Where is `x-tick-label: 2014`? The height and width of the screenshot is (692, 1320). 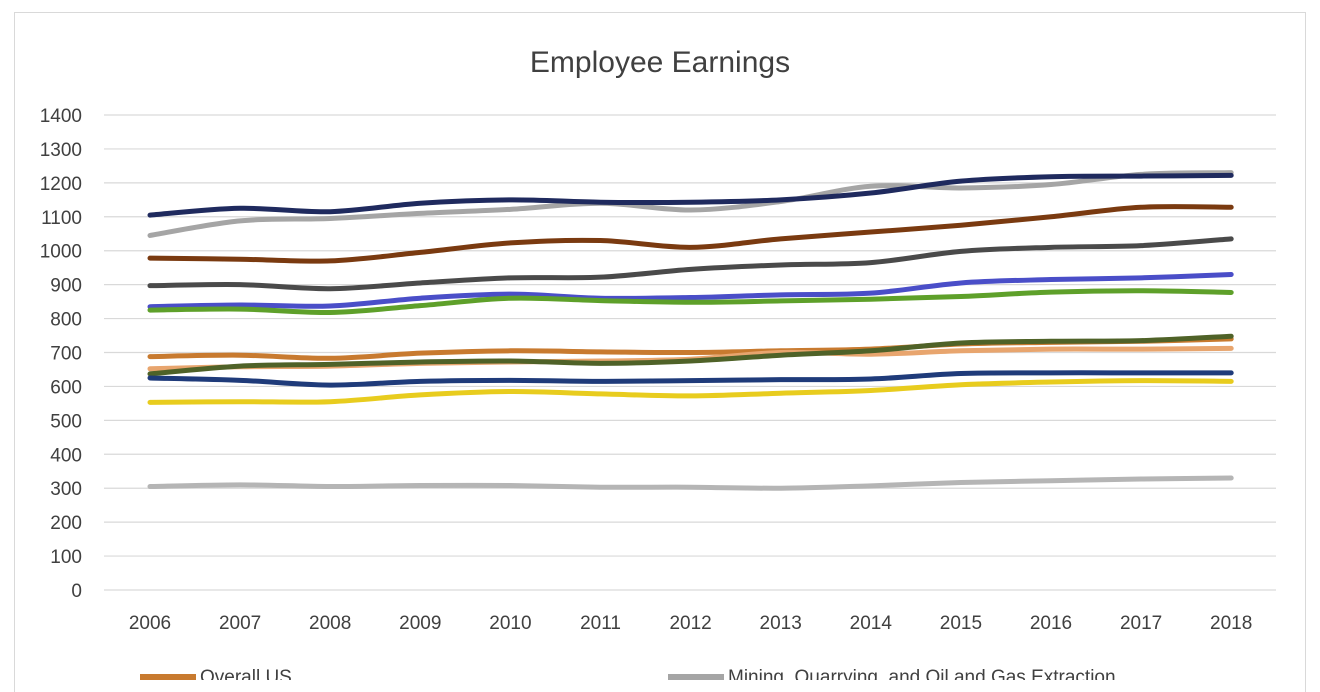
x-tick-label: 2014 is located at coordinates (871, 623).